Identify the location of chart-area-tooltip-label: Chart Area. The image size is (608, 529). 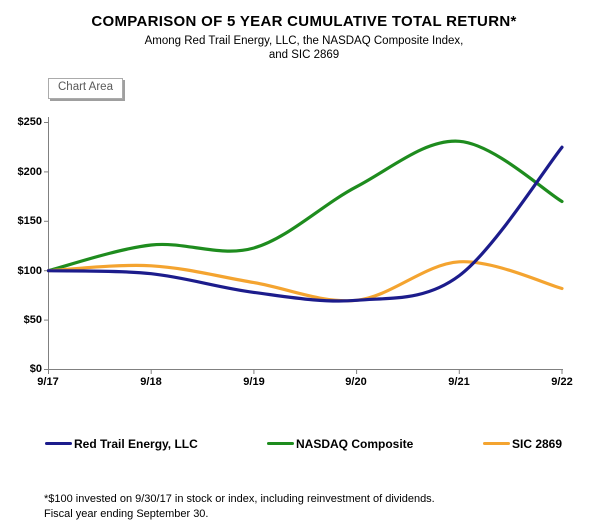
(85, 87).